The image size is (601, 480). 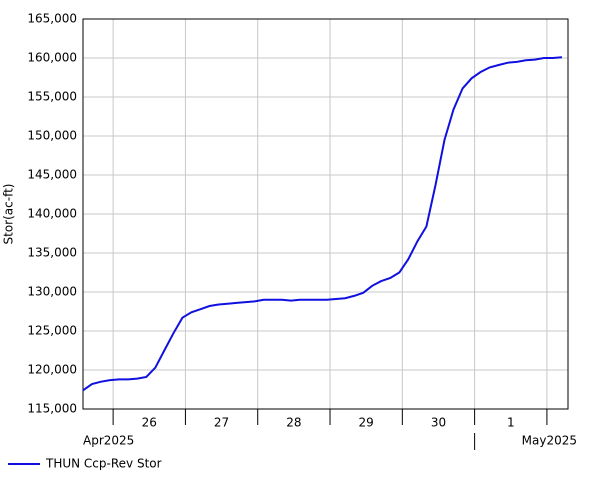 I want to click on y-tick-label: 125,000, so click(x=52, y=331).